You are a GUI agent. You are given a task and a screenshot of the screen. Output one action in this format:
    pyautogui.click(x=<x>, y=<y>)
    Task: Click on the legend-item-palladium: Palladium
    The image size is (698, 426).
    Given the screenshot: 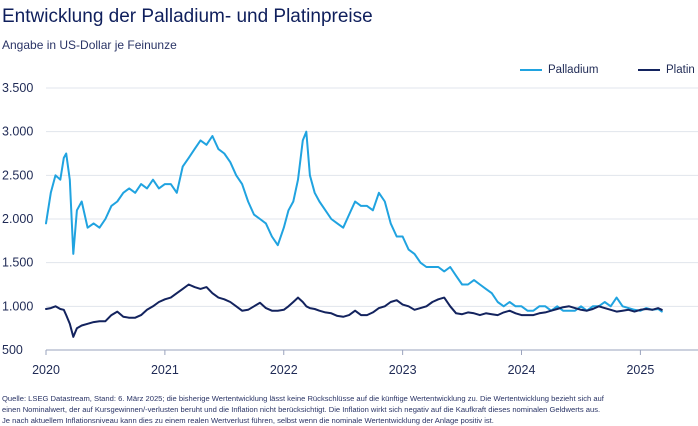 What is the action you would take?
    pyautogui.click(x=559, y=70)
    